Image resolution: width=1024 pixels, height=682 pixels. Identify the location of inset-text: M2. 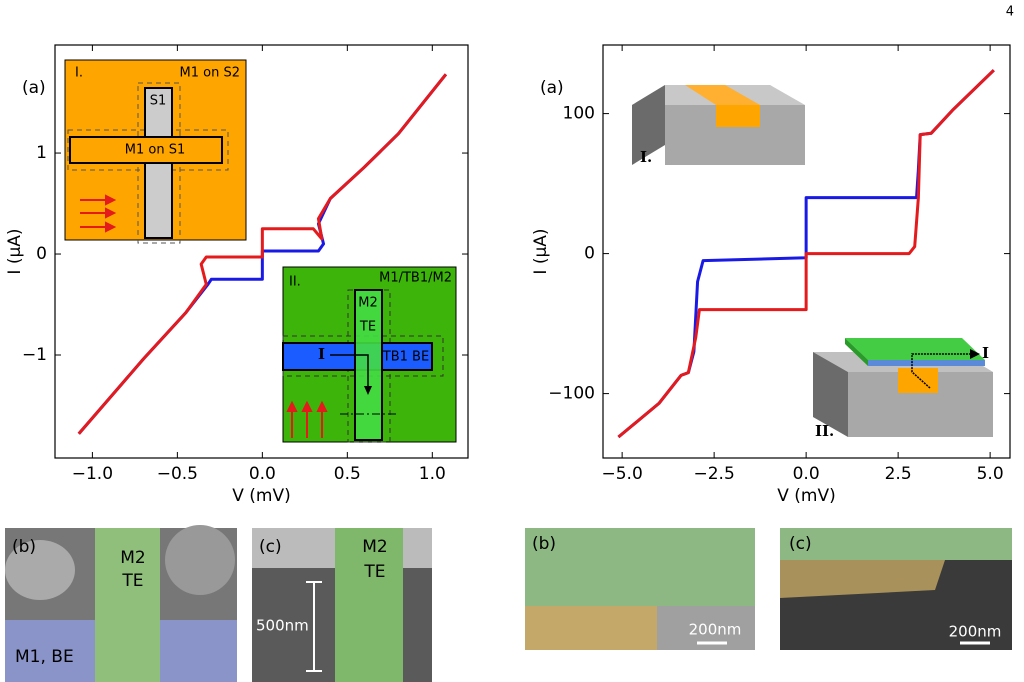
(368, 303).